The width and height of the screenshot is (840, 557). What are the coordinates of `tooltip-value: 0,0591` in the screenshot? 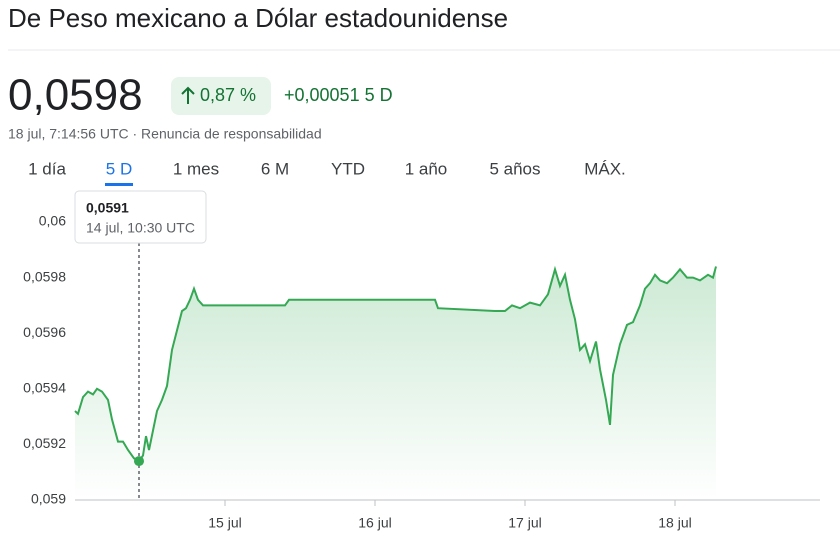 It's located at (107, 208).